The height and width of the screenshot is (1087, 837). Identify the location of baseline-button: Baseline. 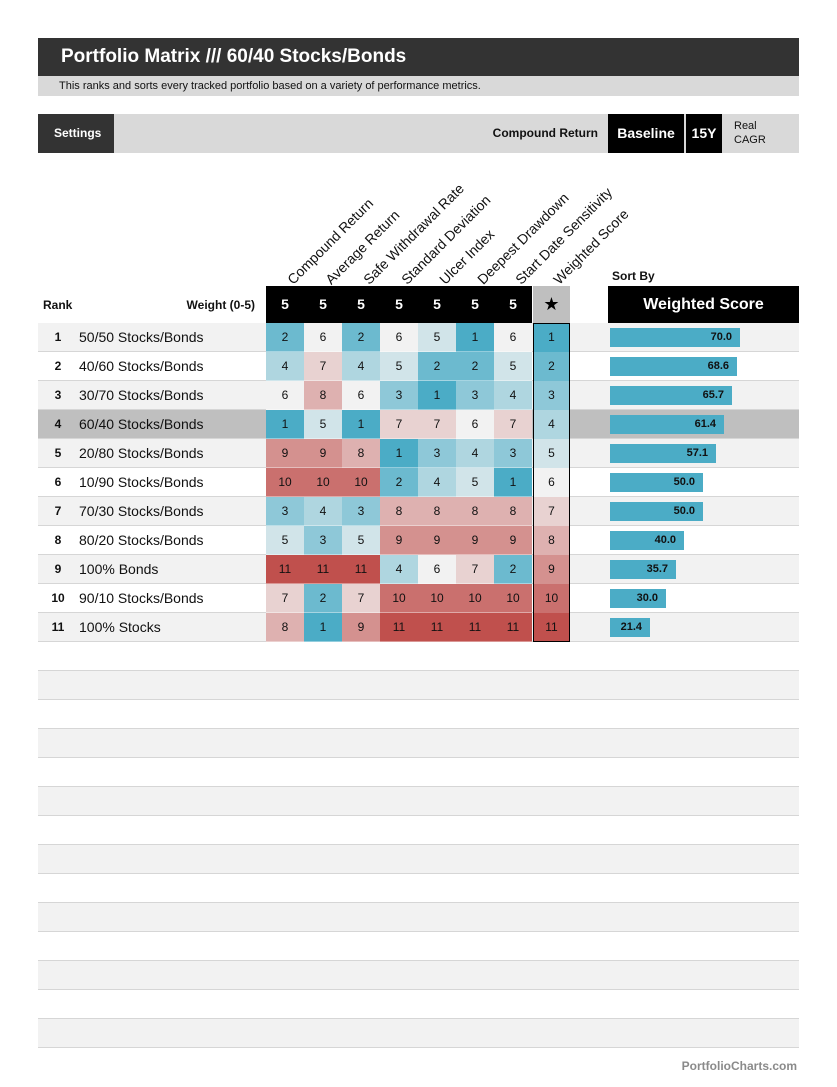
(646, 133).